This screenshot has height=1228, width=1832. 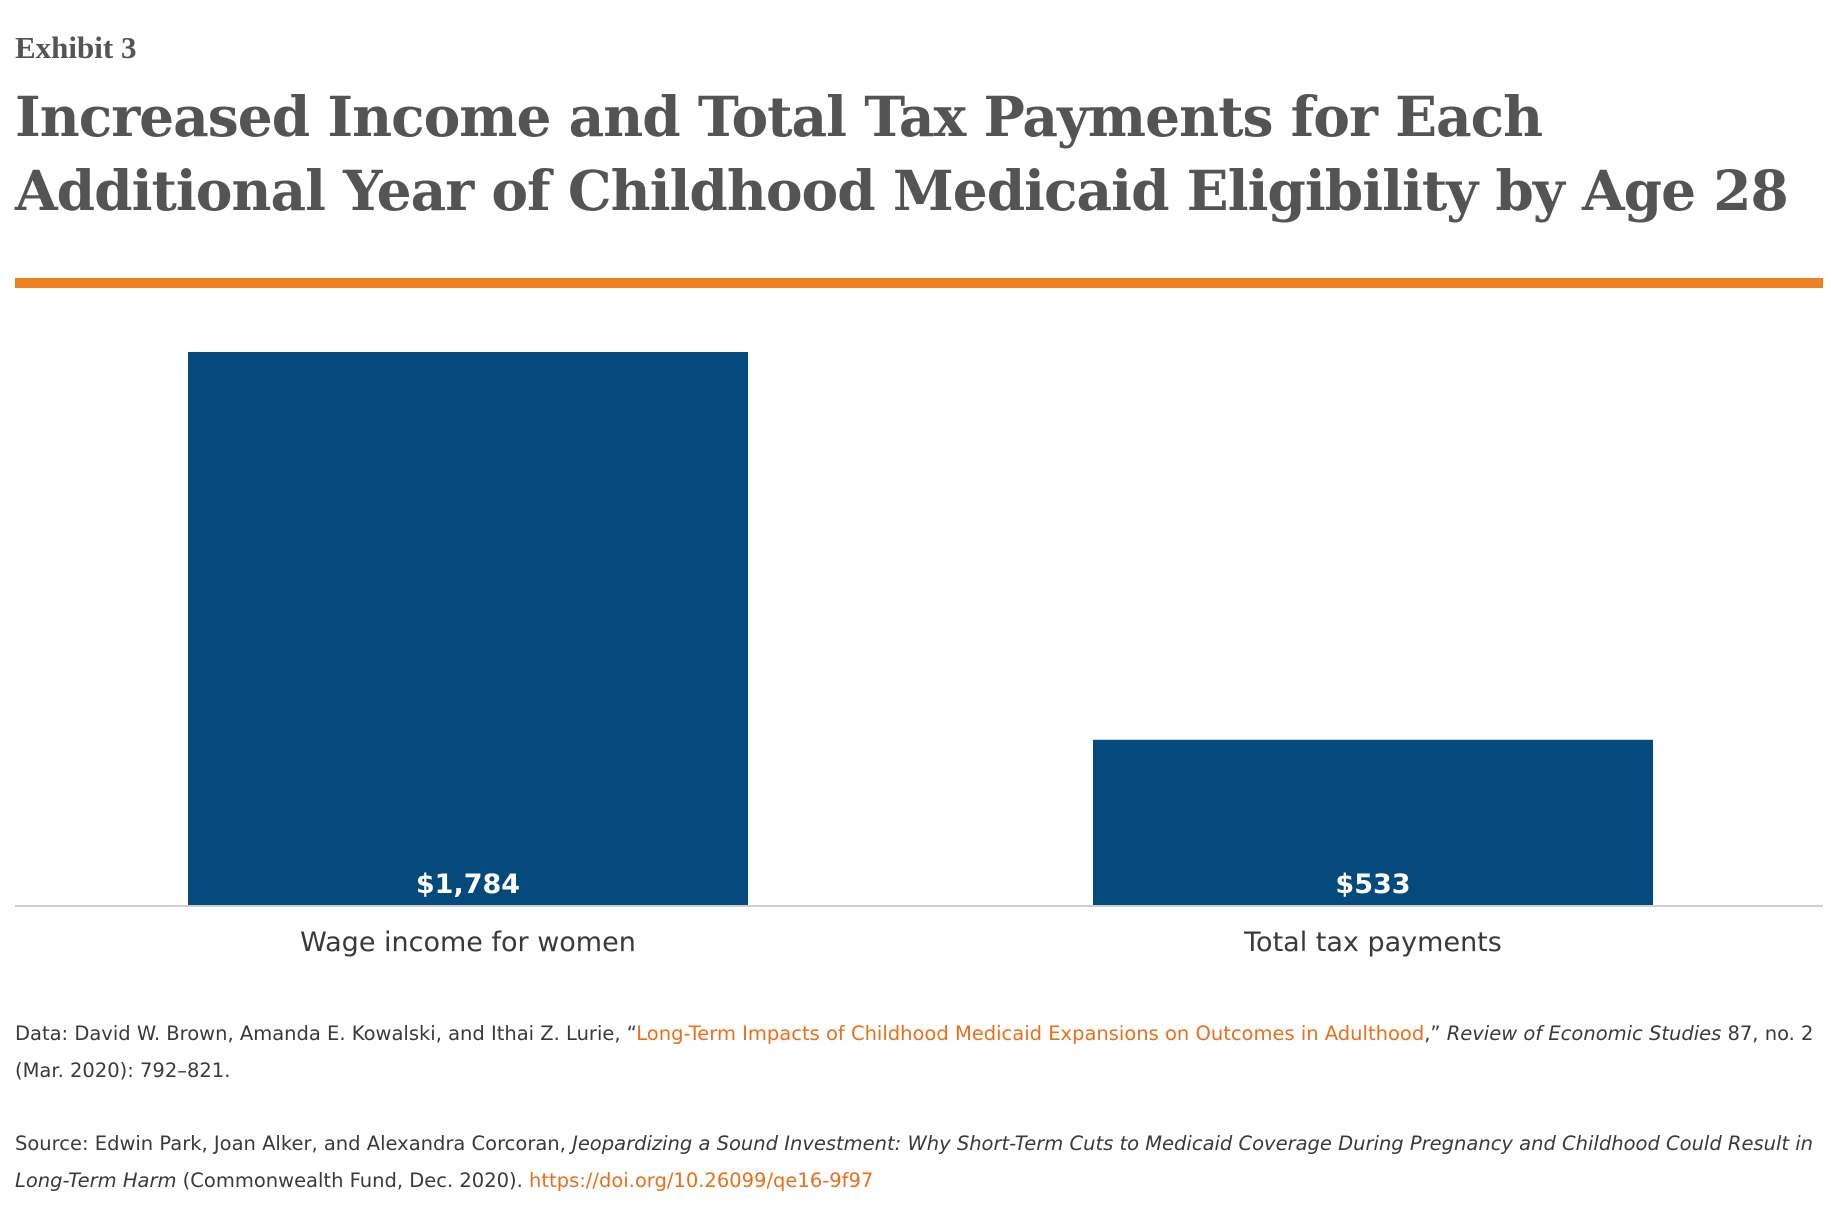 I want to click on category-label-1: Wage income for women, so click(x=468, y=942).